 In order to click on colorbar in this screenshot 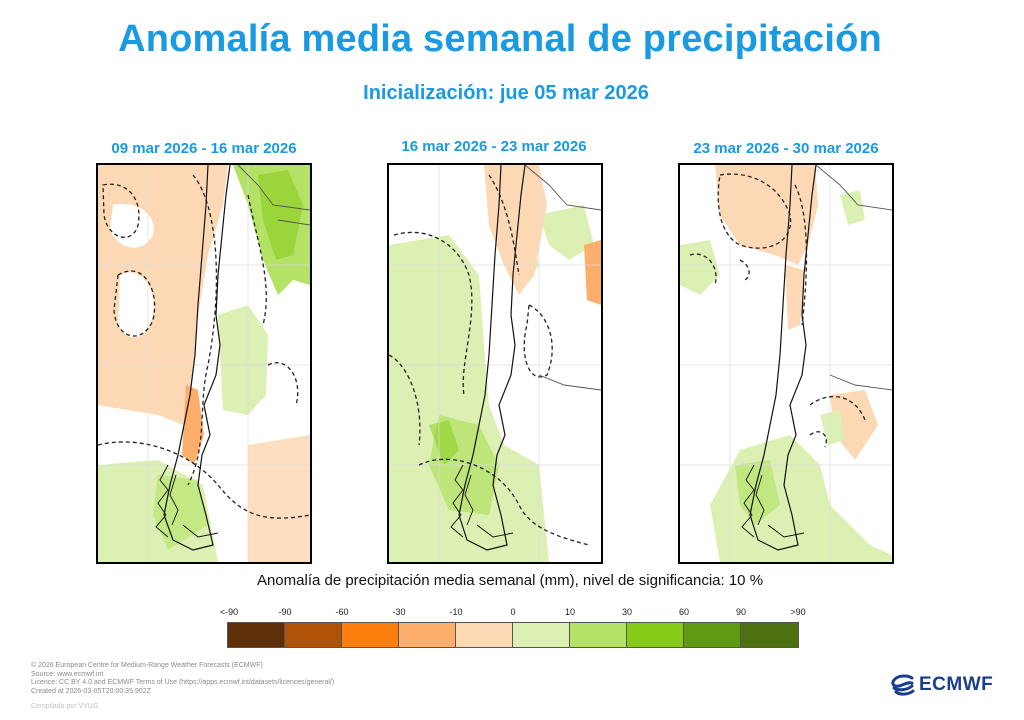, I will do `click(513, 635)`.